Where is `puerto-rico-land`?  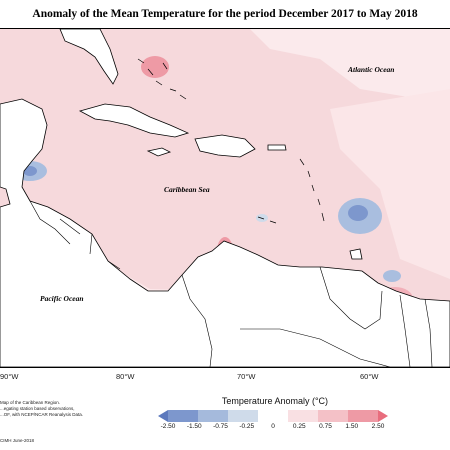
puerto-rico-land is located at coordinates (277, 147).